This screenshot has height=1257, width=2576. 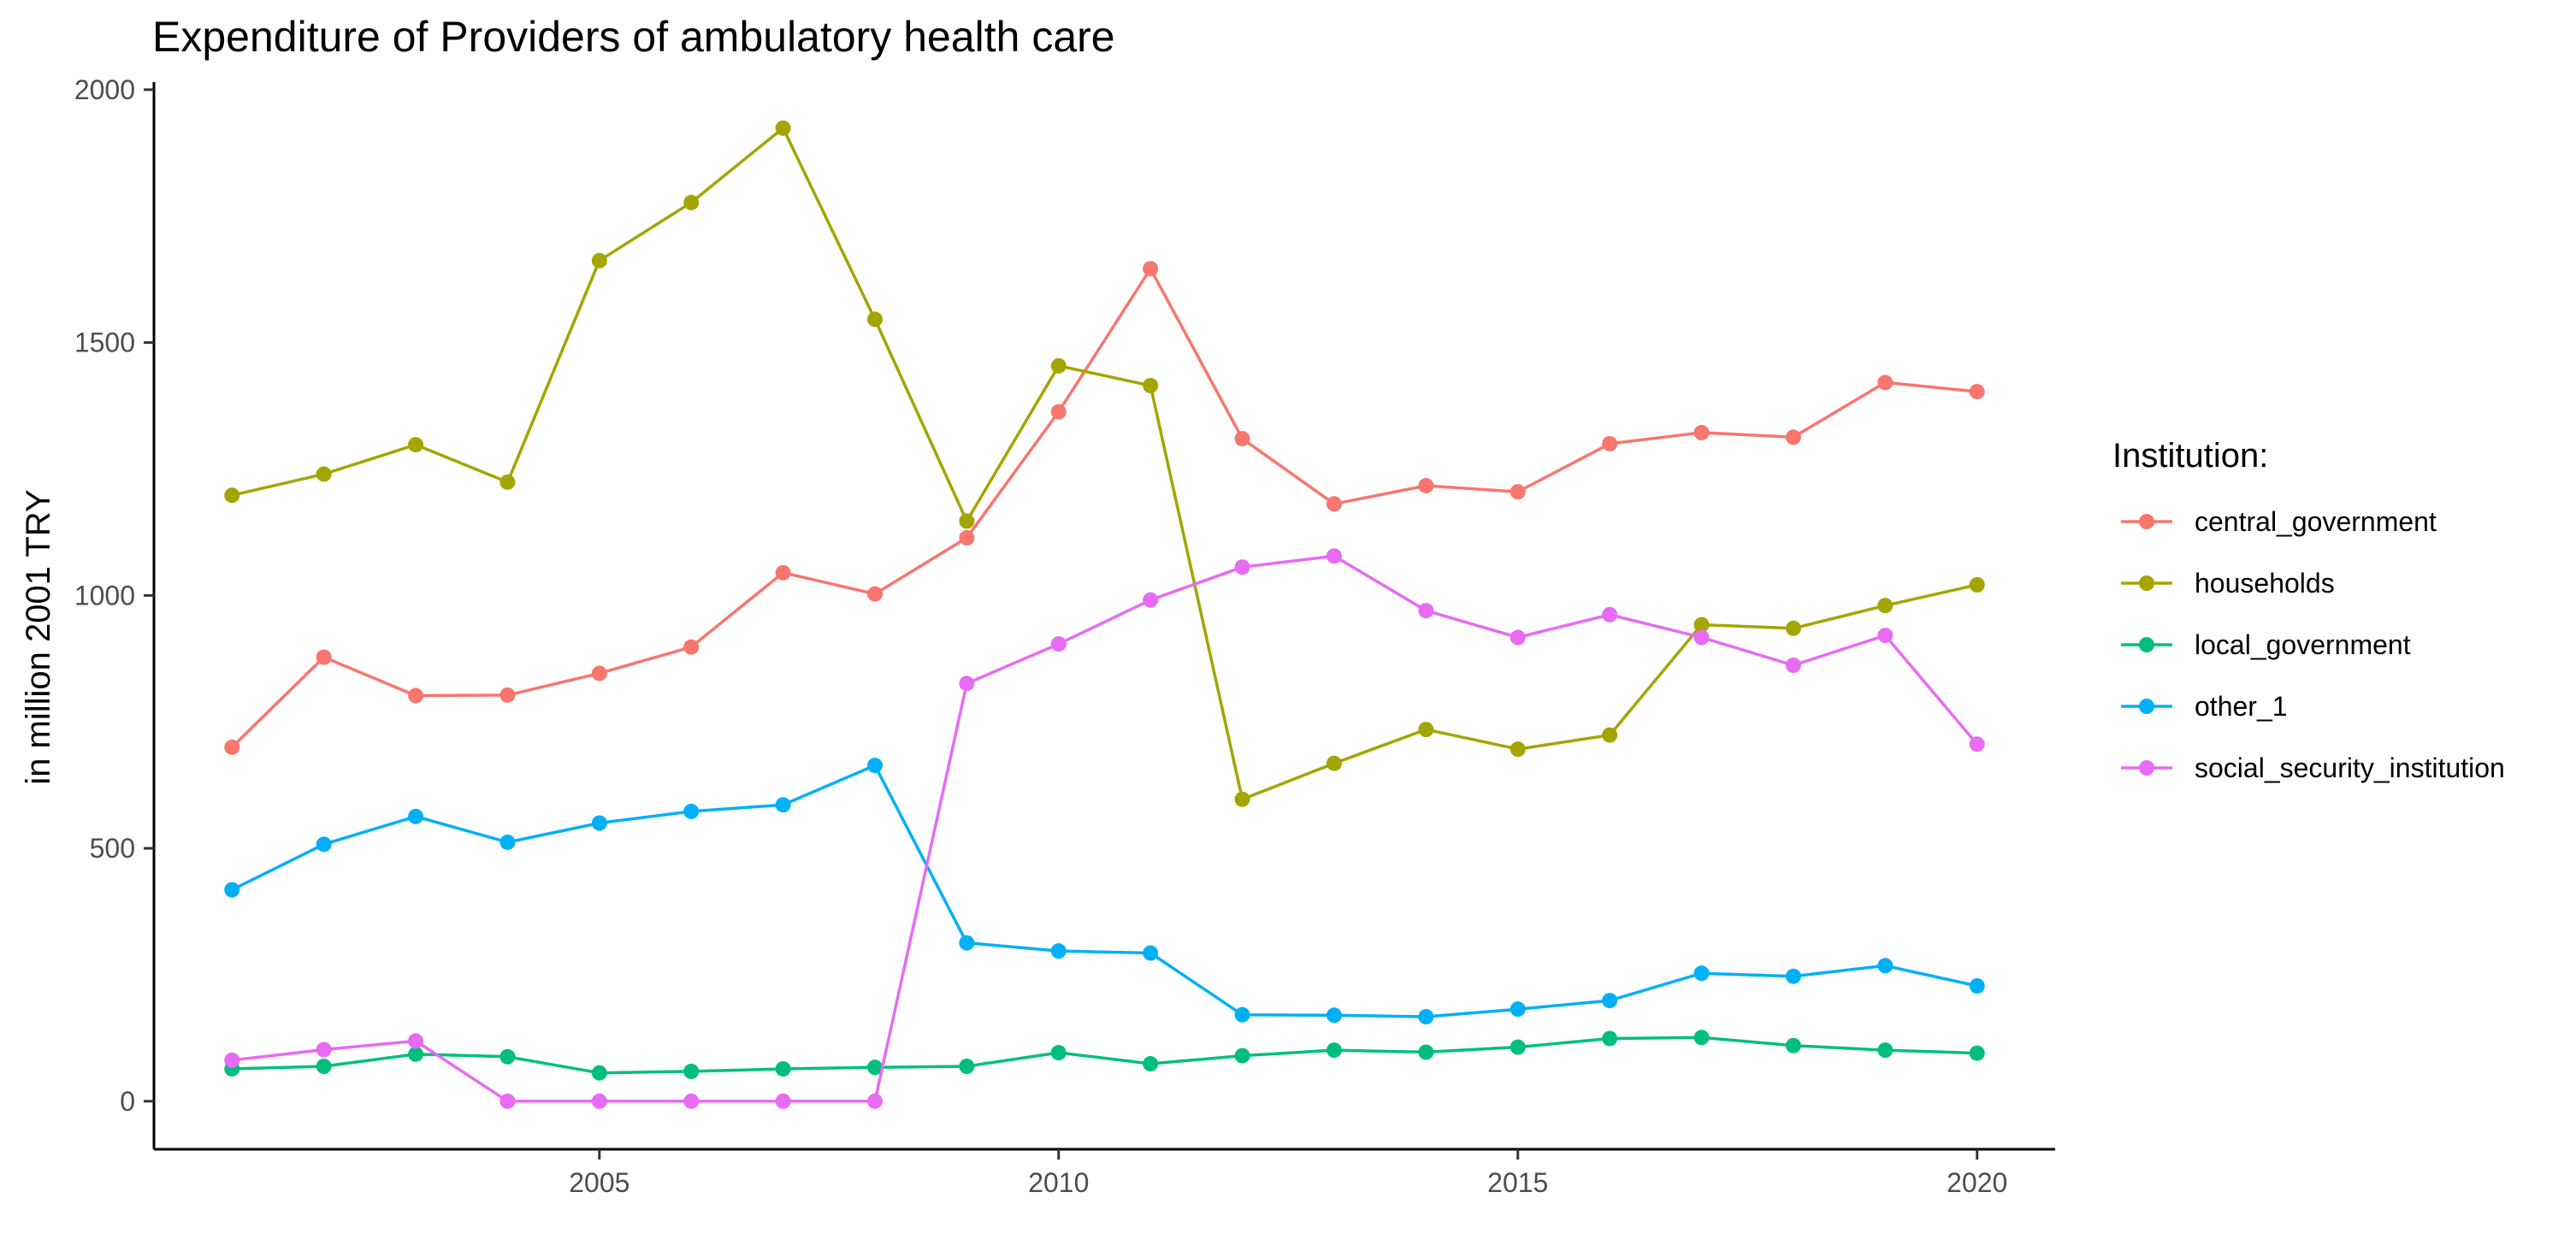 I want to click on y-axis-title: in million 2001 TRY, so click(x=38, y=636).